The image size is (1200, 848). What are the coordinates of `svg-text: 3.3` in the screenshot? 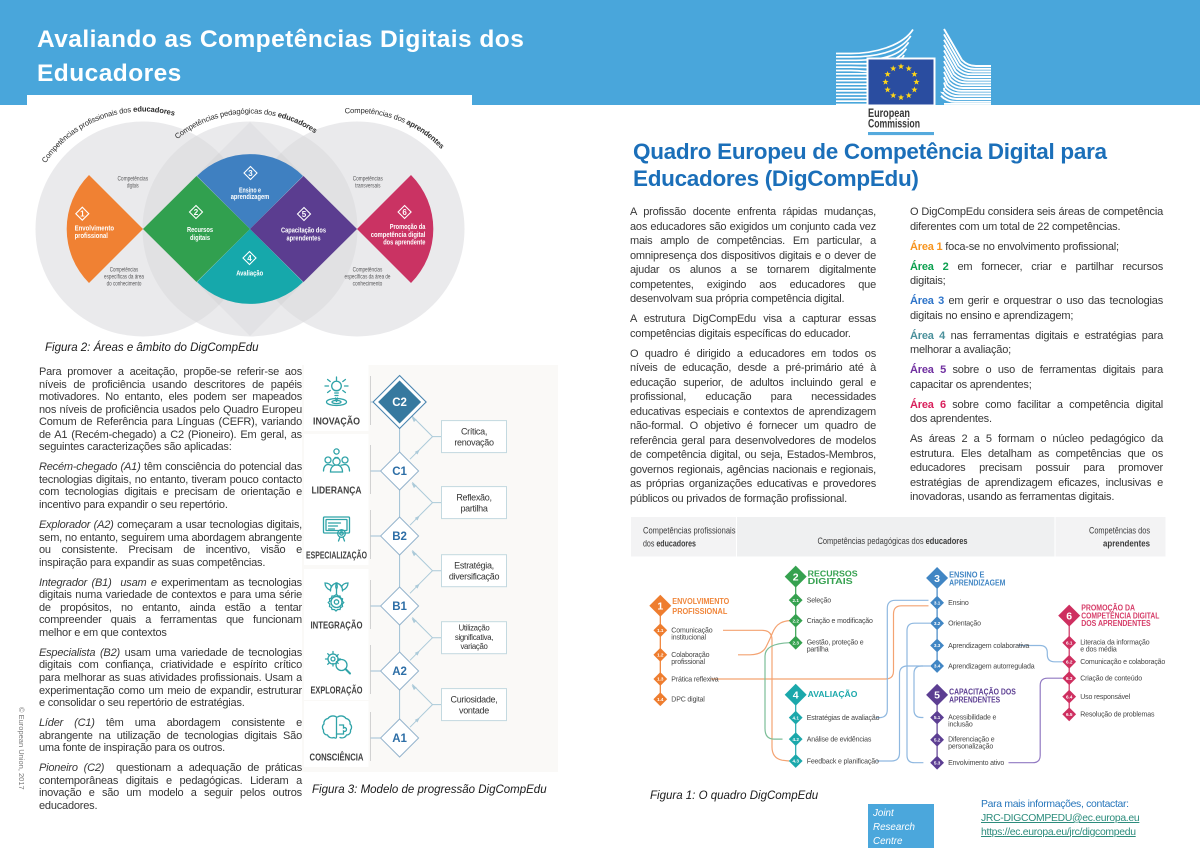 It's located at (937, 645).